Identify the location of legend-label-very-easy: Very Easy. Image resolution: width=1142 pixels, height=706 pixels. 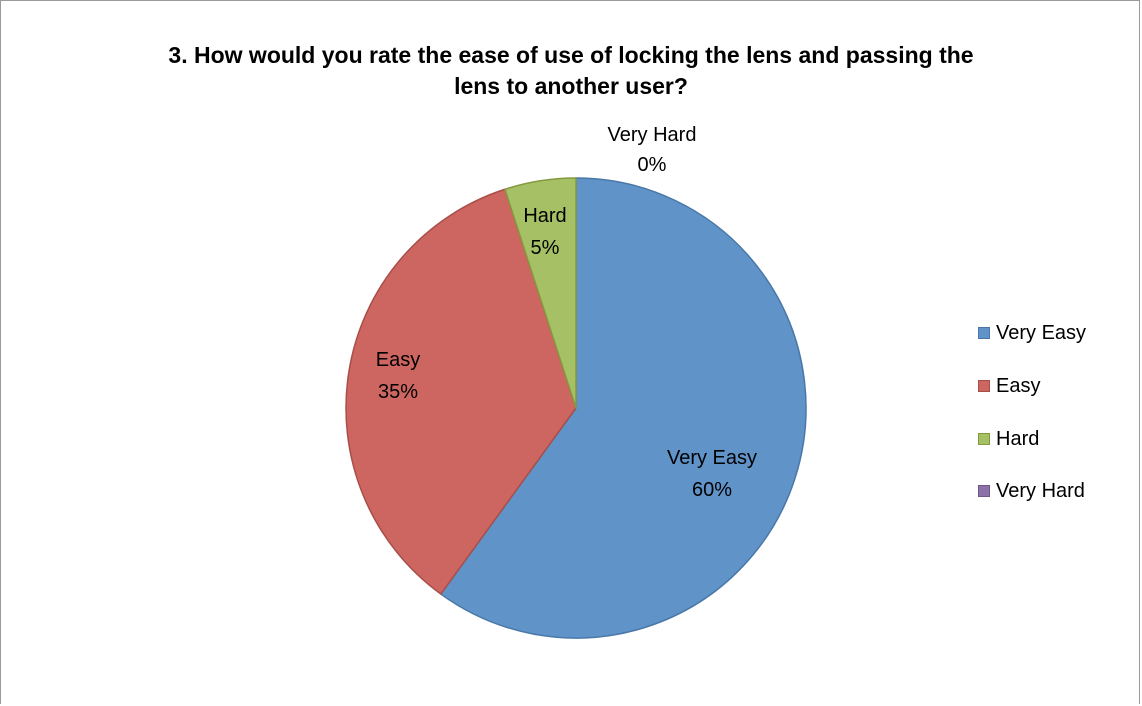
(1041, 332).